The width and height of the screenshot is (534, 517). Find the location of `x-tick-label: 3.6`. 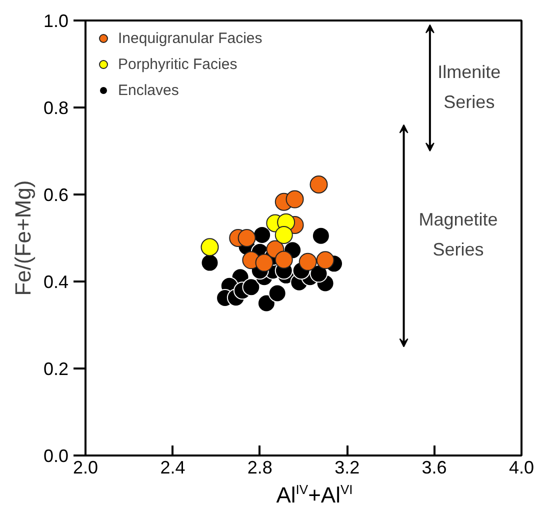

x-tick-label: 3.6 is located at coordinates (434, 468).